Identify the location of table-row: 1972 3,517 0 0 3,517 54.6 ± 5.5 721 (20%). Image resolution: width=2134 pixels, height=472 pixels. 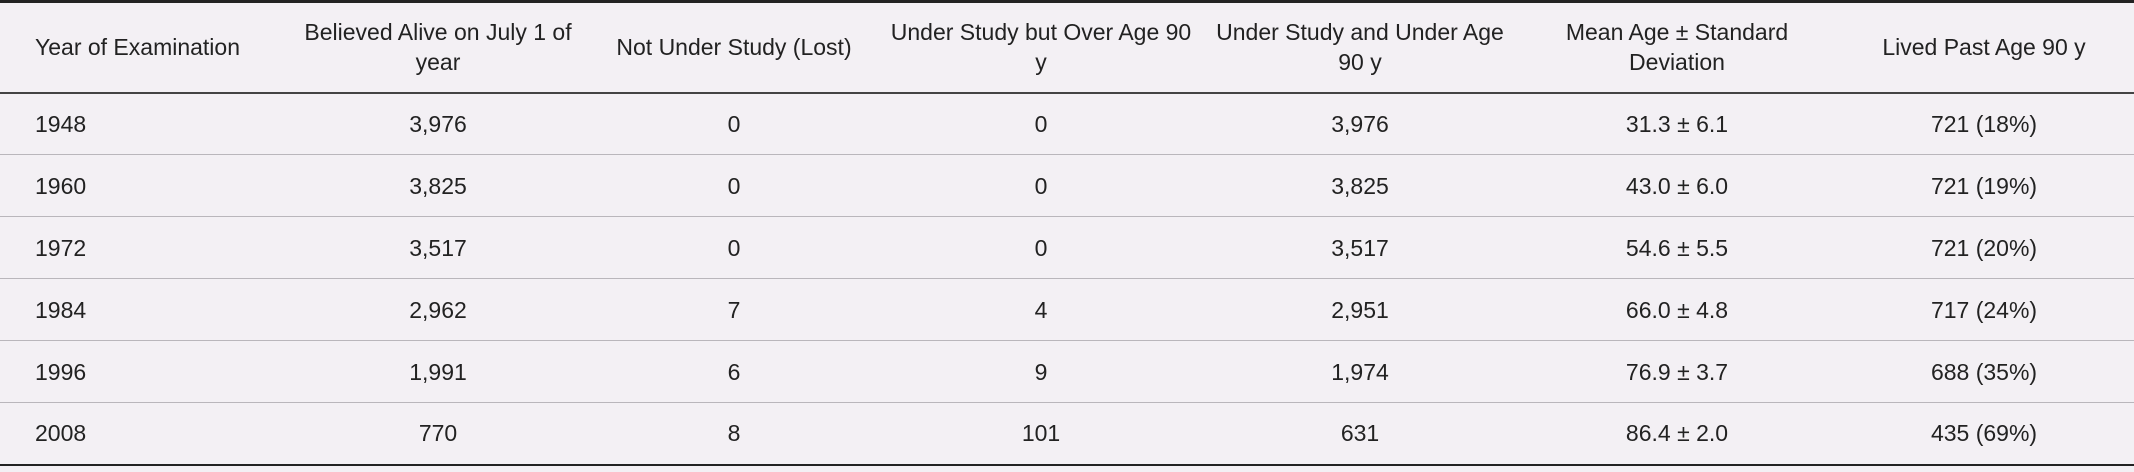
(1067, 248).